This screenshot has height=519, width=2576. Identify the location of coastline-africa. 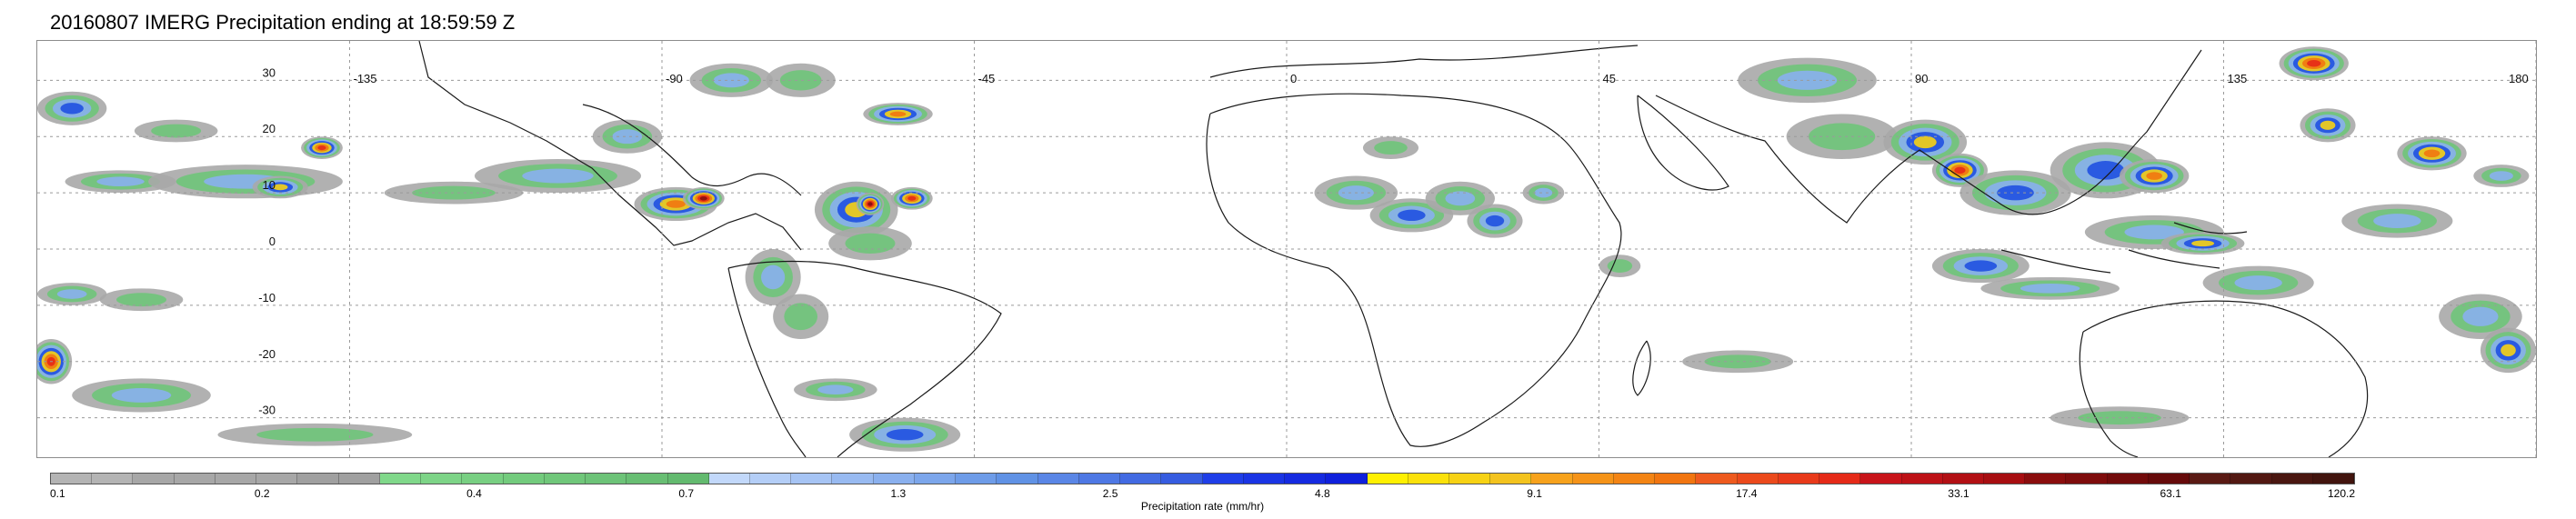
(1414, 270).